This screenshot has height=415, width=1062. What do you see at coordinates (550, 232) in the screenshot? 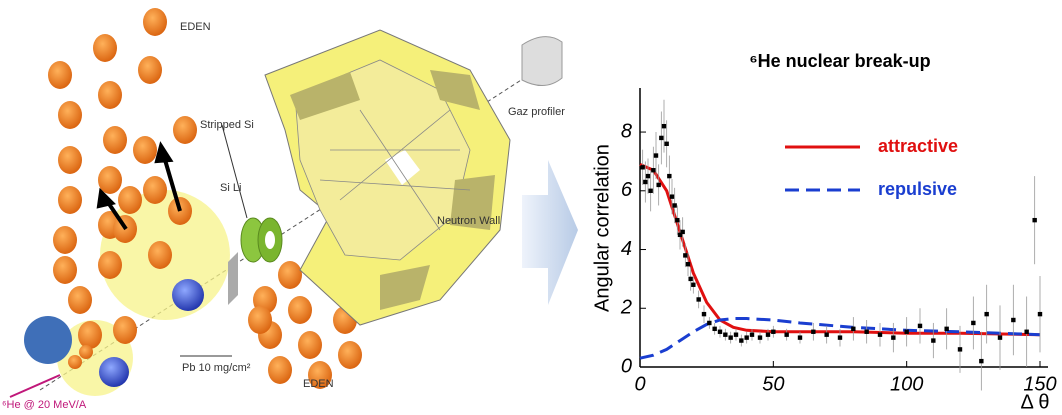
I see `flow-arrow` at bounding box center [550, 232].